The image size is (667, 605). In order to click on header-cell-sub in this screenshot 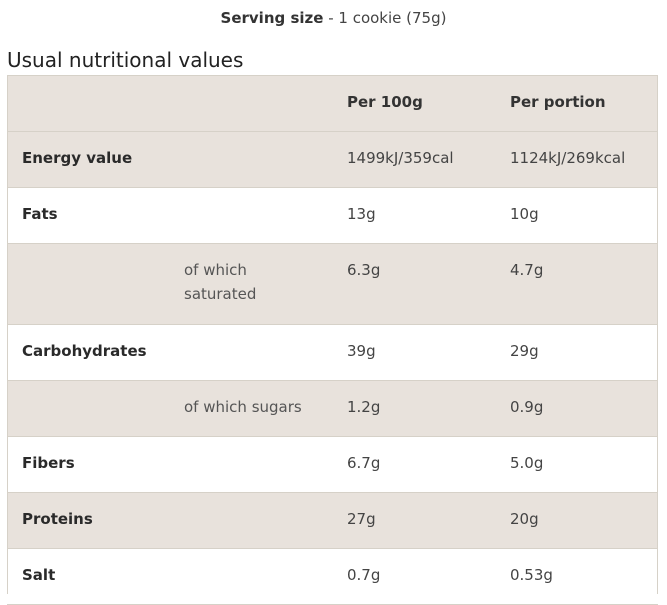, I will do `click(265, 103)`.